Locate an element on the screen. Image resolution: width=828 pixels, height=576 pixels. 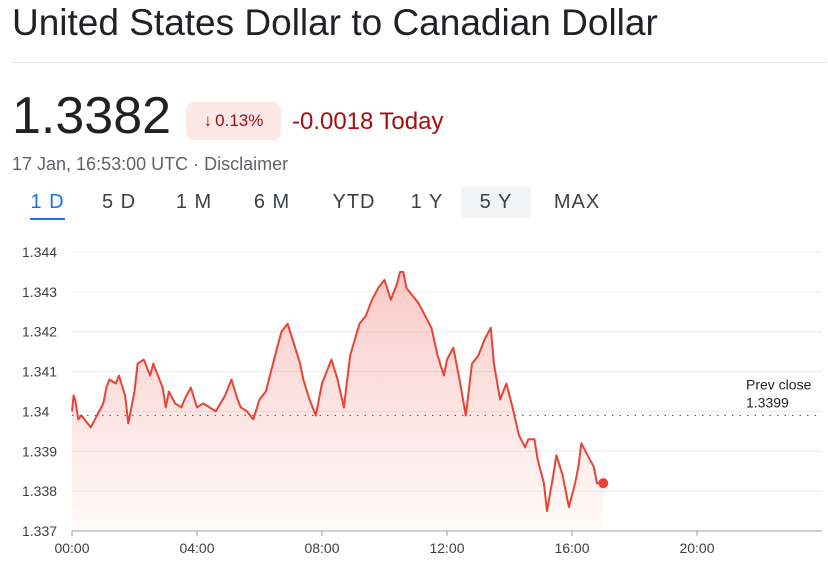
tab-6m: 6 M is located at coordinates (272, 202).